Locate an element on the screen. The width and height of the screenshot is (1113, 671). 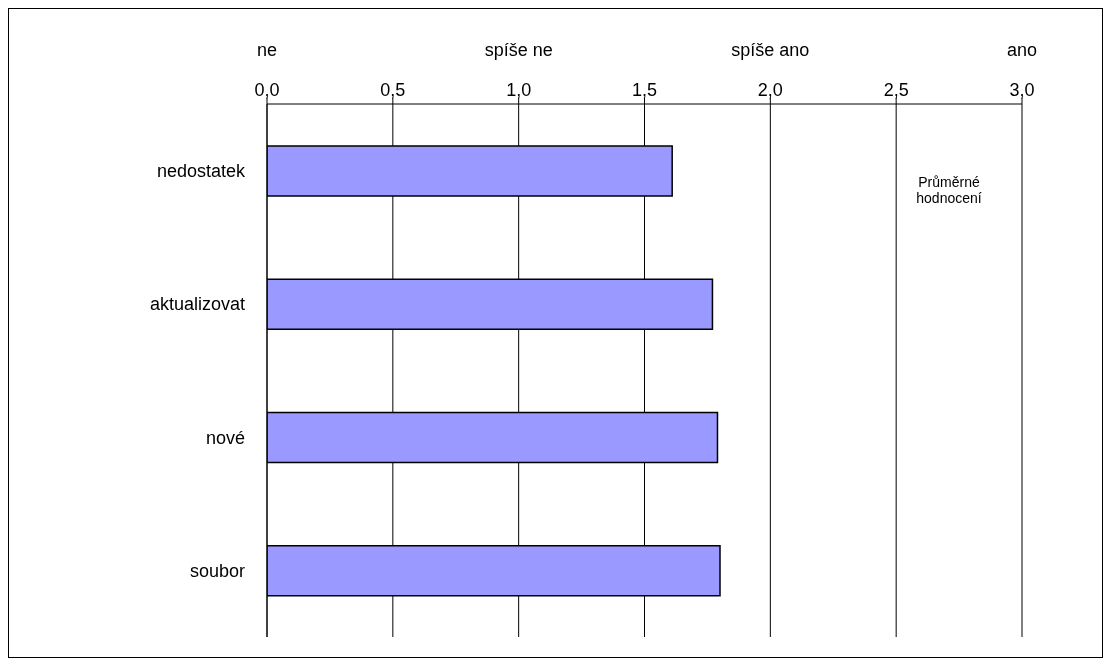
text: spíše ano is located at coordinates (770, 50).